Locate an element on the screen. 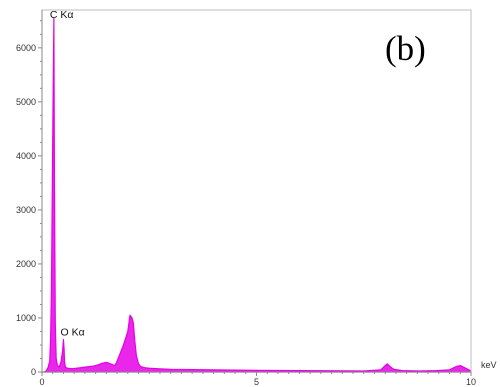  x-tick-label: 0 is located at coordinates (41, 382).